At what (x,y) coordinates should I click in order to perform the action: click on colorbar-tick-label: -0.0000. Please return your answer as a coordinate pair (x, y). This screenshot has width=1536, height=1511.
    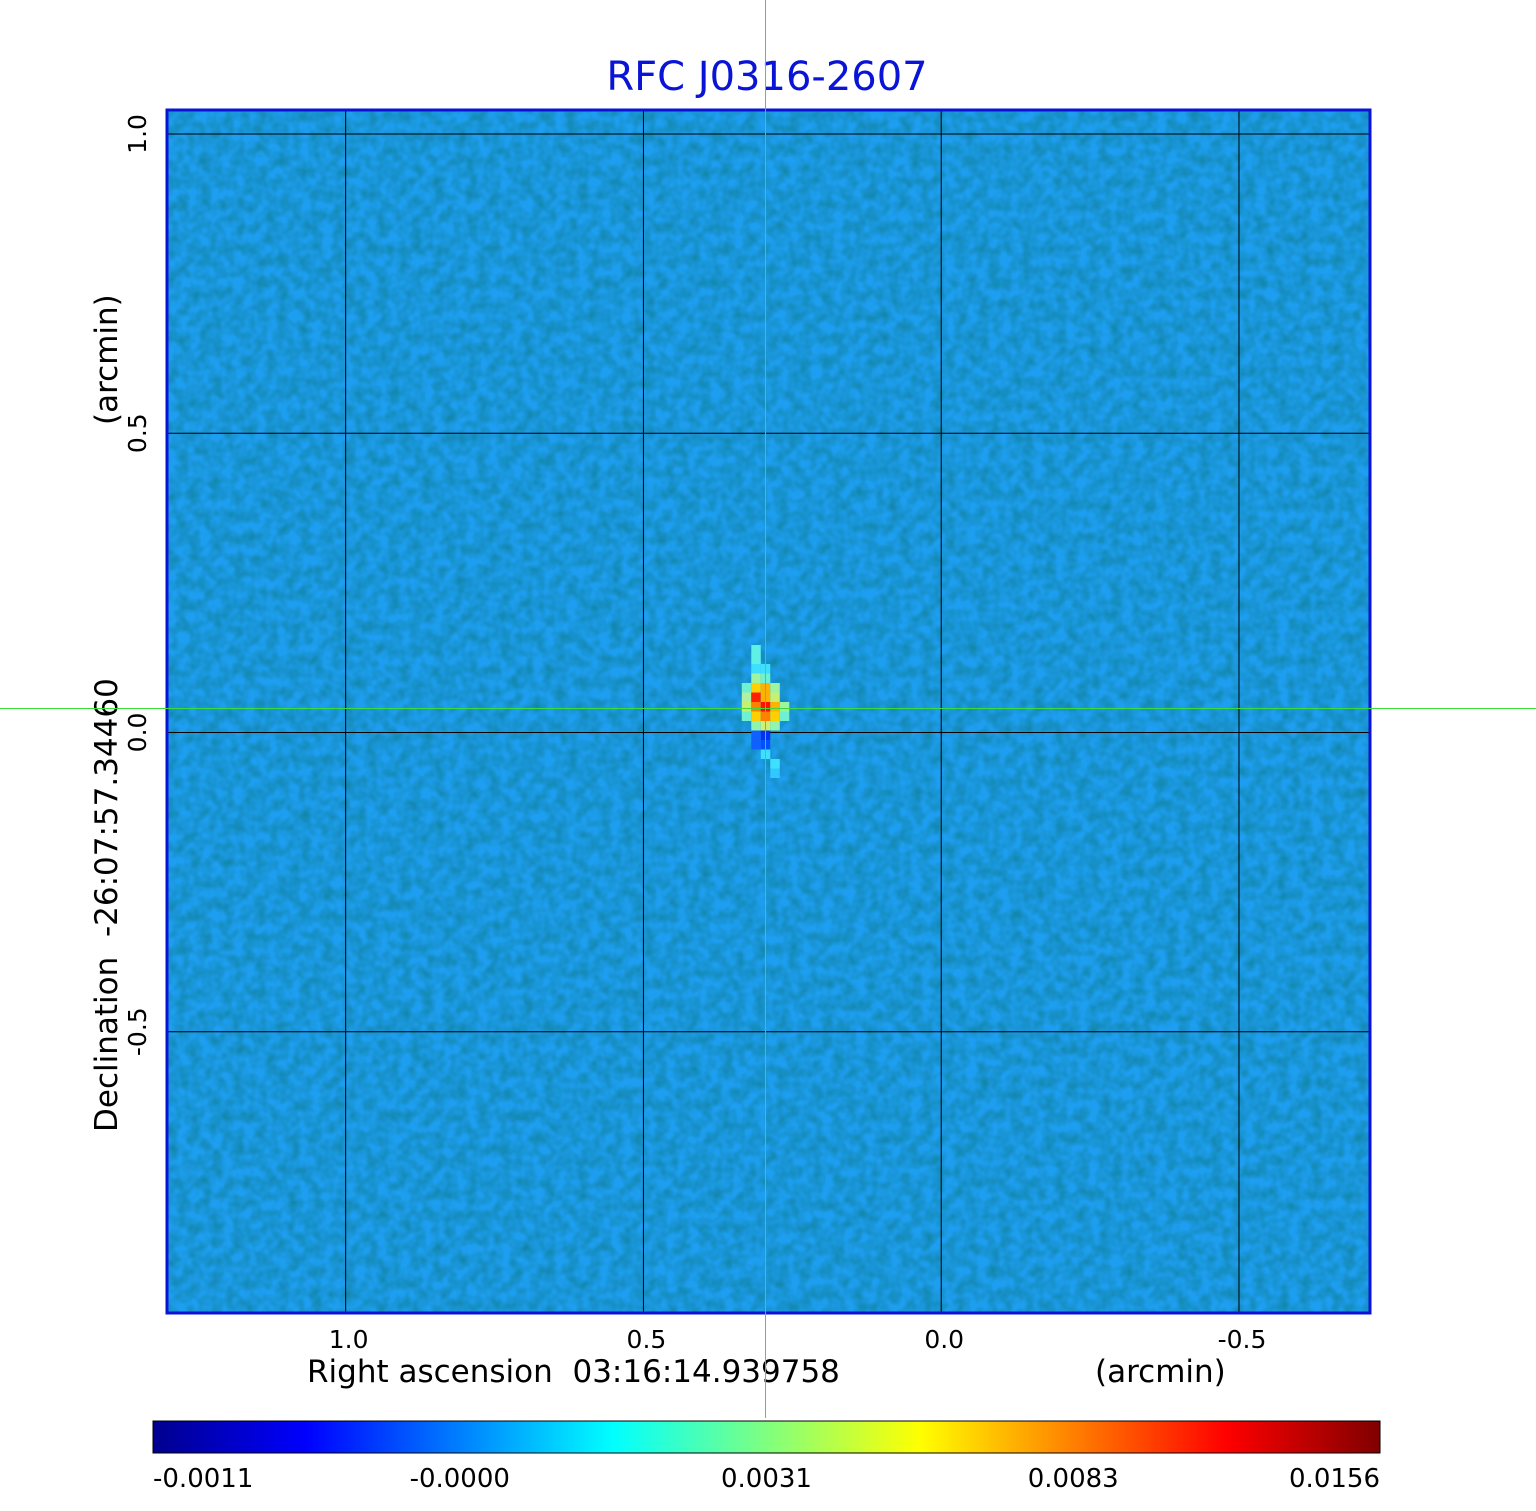
    Looking at the image, I should click on (460, 1479).